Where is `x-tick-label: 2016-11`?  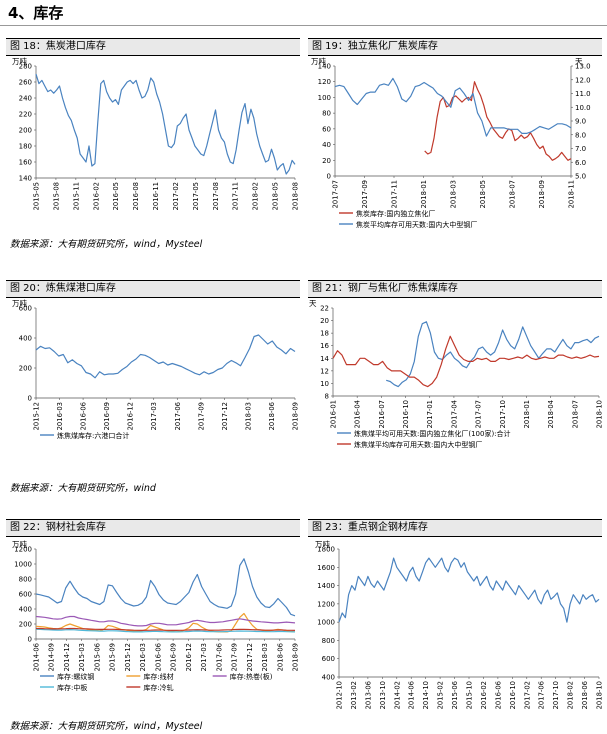
x-tick-label: 2016-11 is located at coordinates (156, 196).